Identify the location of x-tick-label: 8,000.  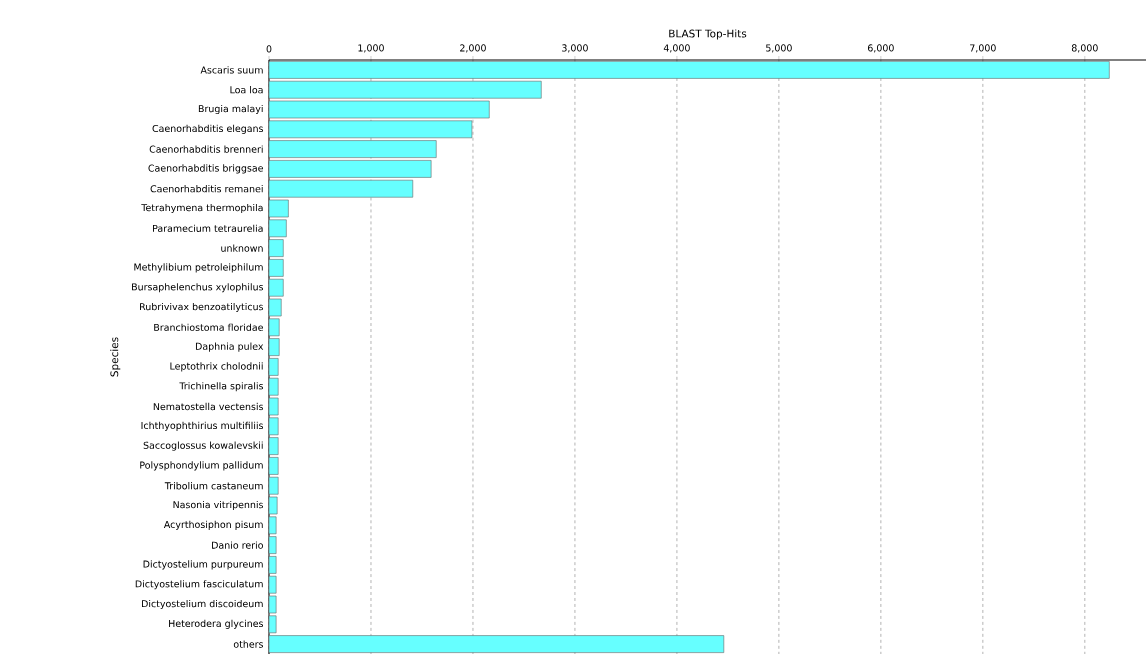
(1084, 48).